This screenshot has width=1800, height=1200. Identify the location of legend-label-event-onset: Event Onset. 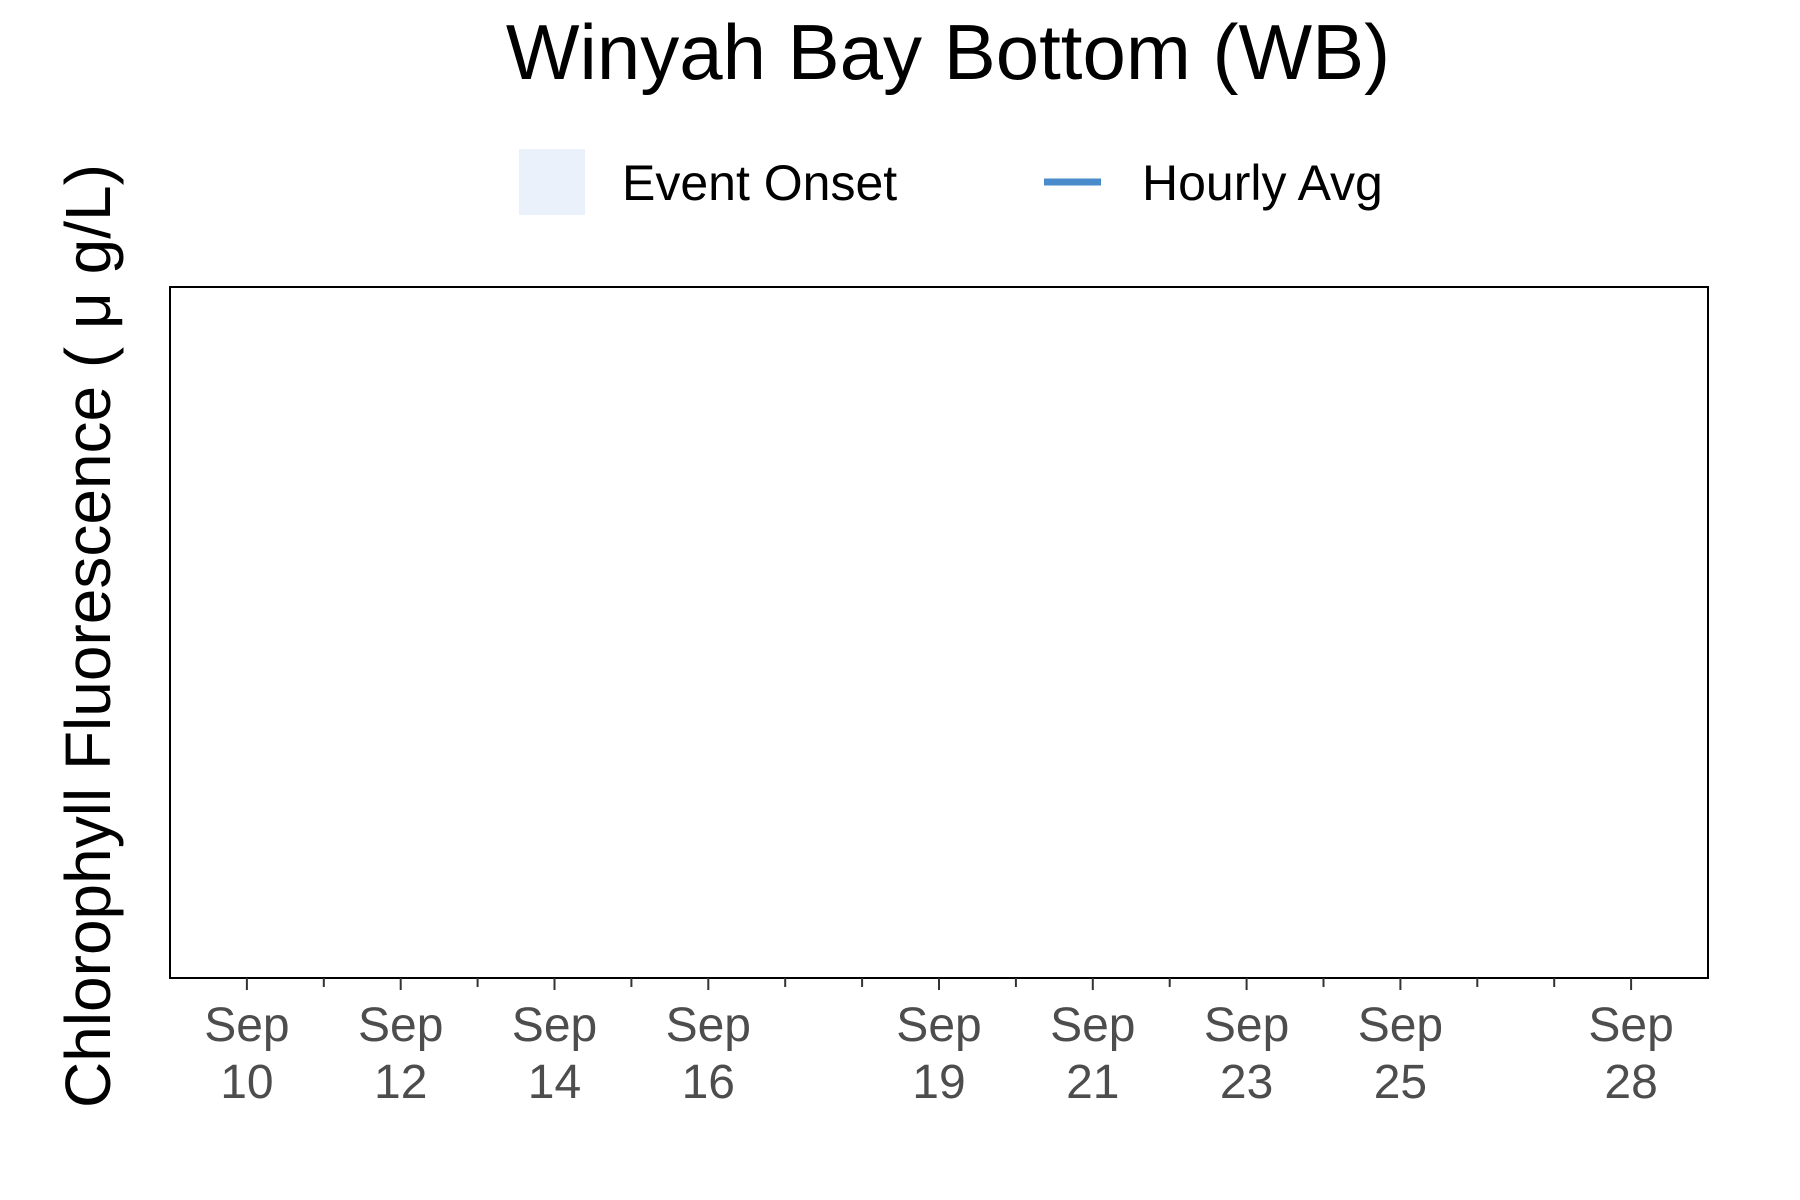
(759, 183).